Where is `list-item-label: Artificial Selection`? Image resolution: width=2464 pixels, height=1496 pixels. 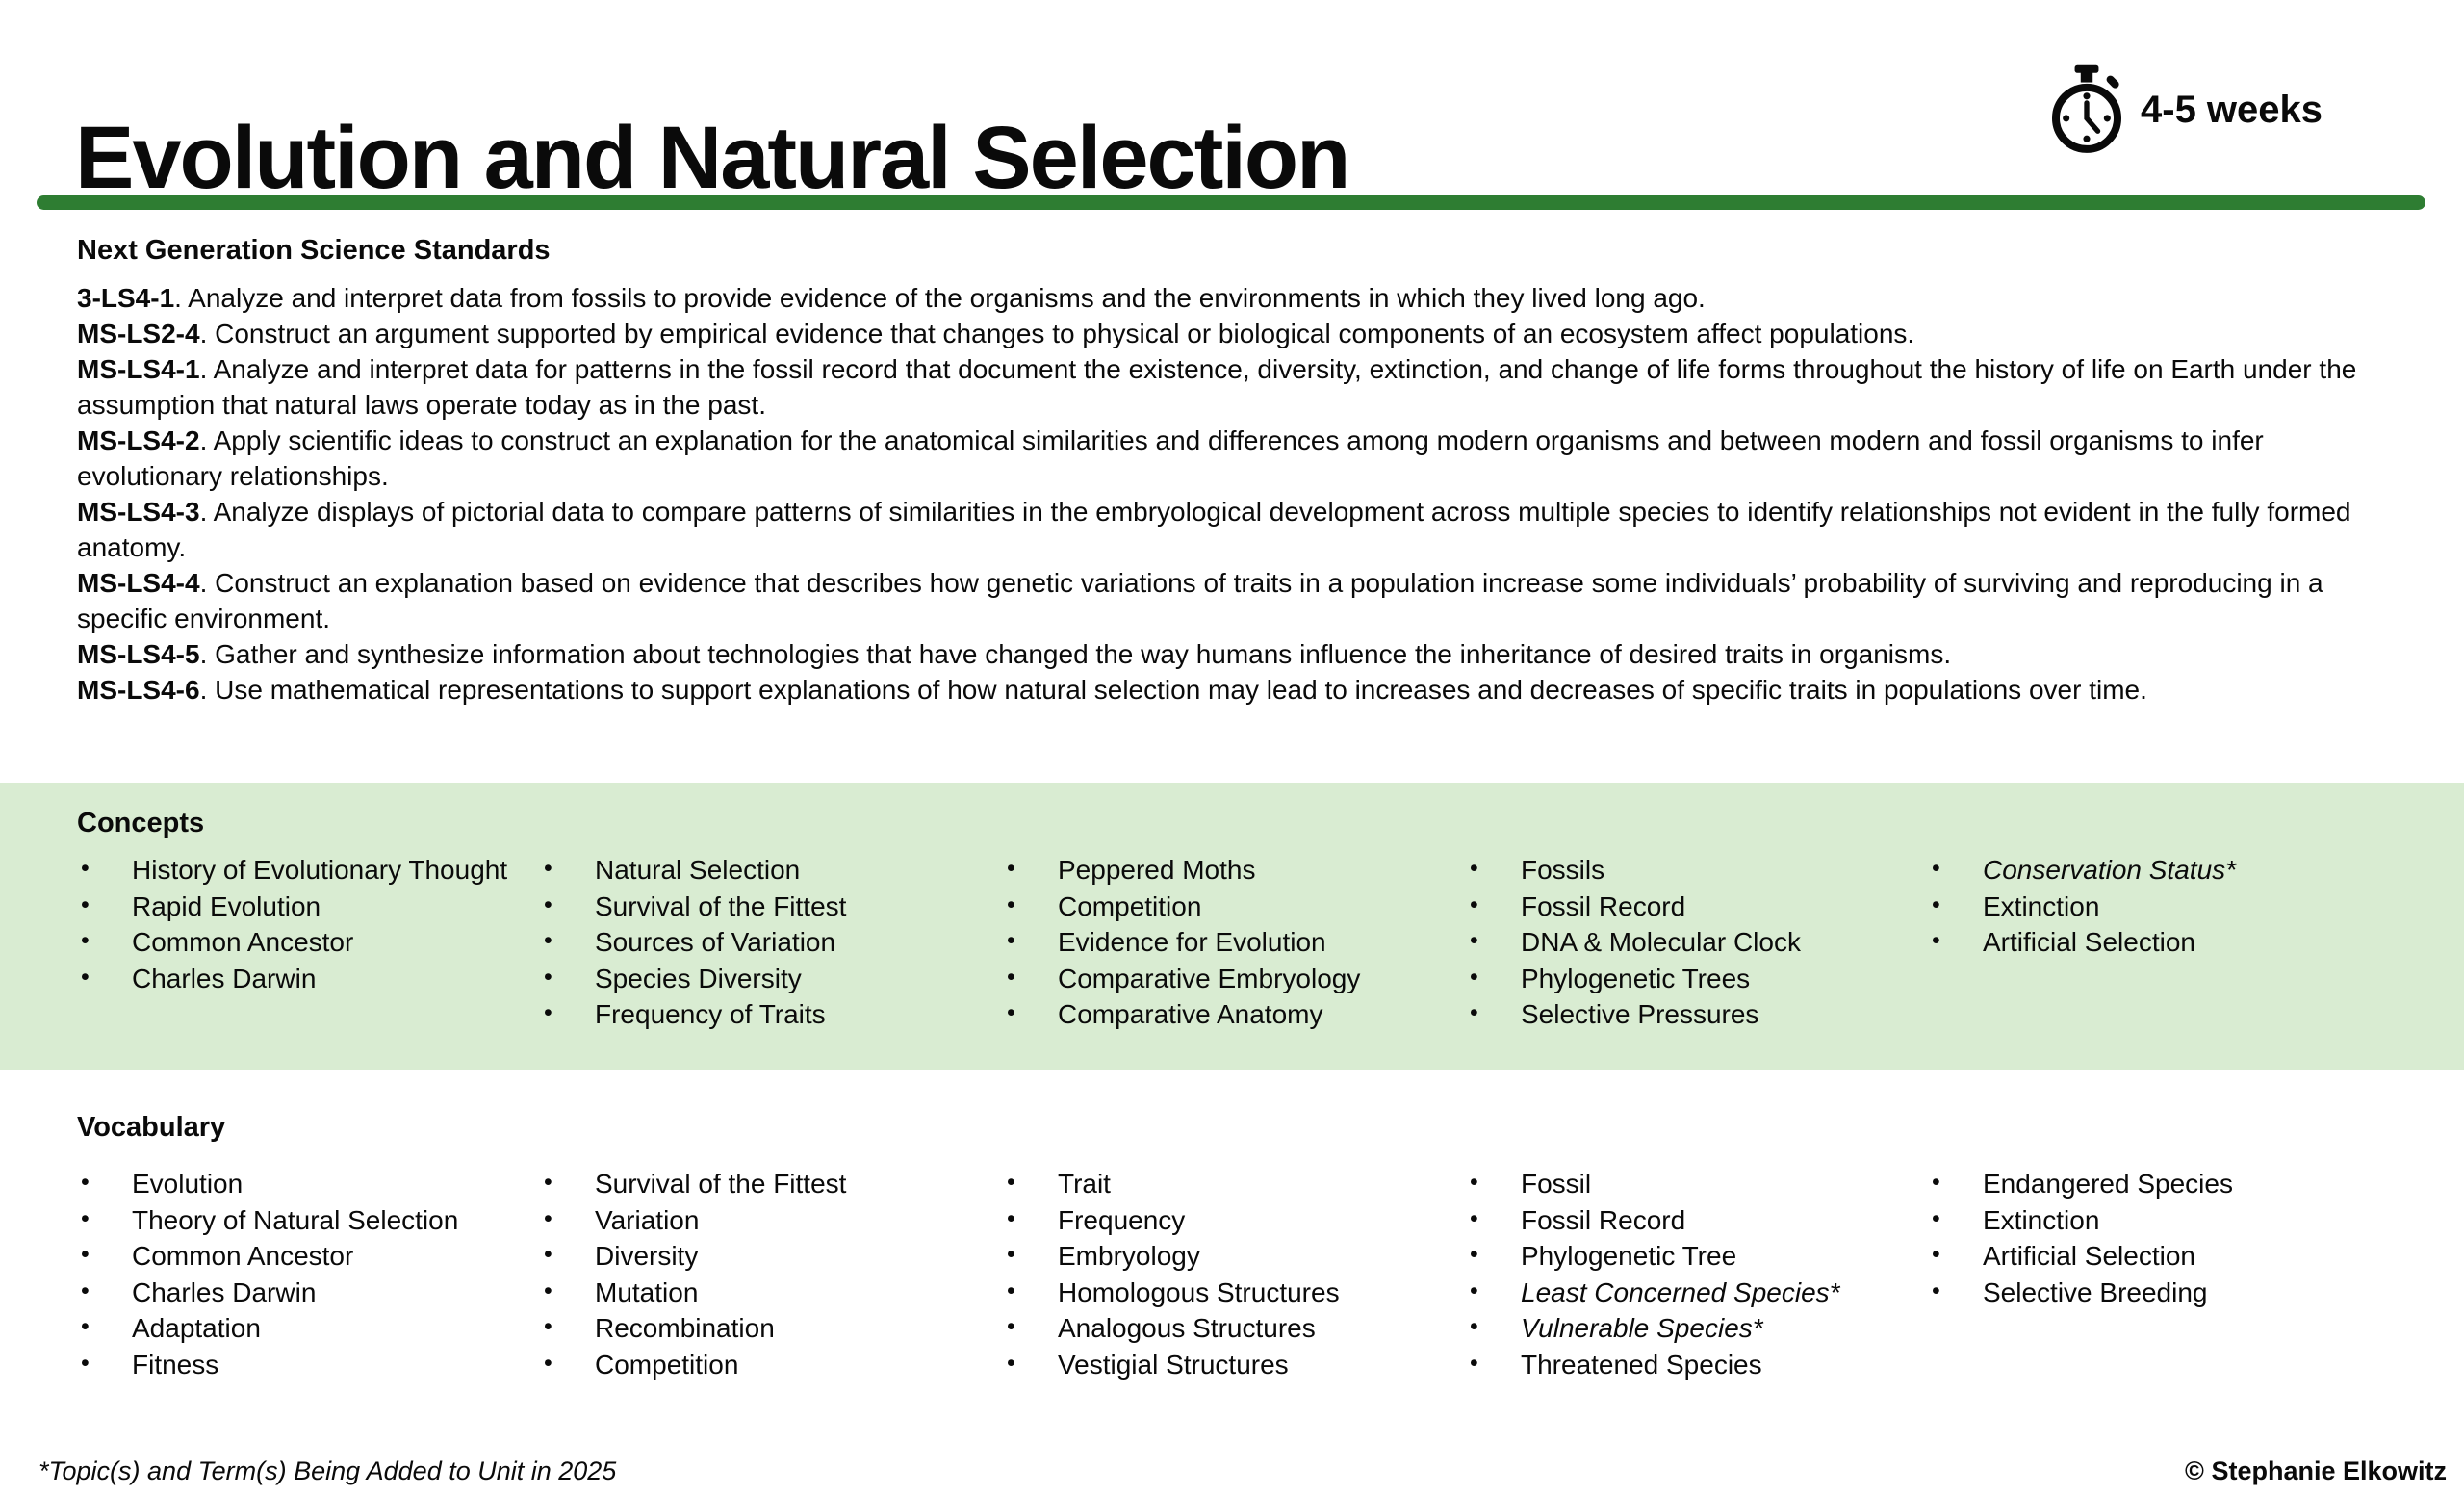
list-item-label: Artificial Selection is located at coordinates (2089, 942).